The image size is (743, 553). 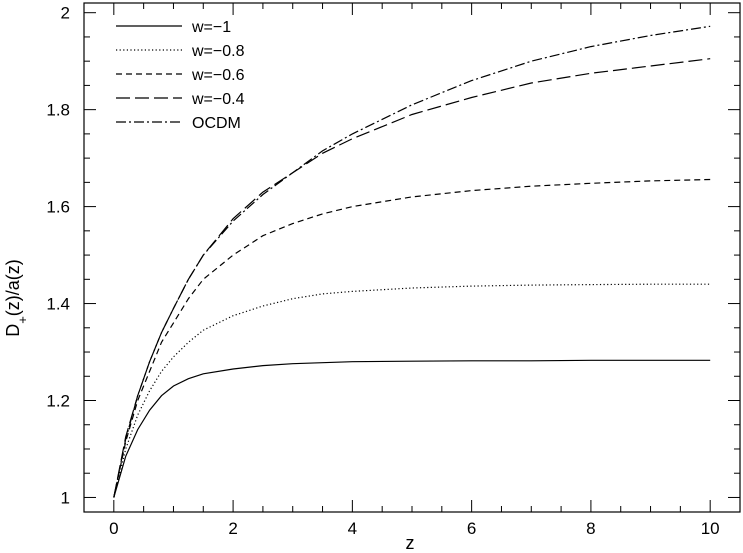 What do you see at coordinates (410, 543) in the screenshot?
I see `x-axis-label: z` at bounding box center [410, 543].